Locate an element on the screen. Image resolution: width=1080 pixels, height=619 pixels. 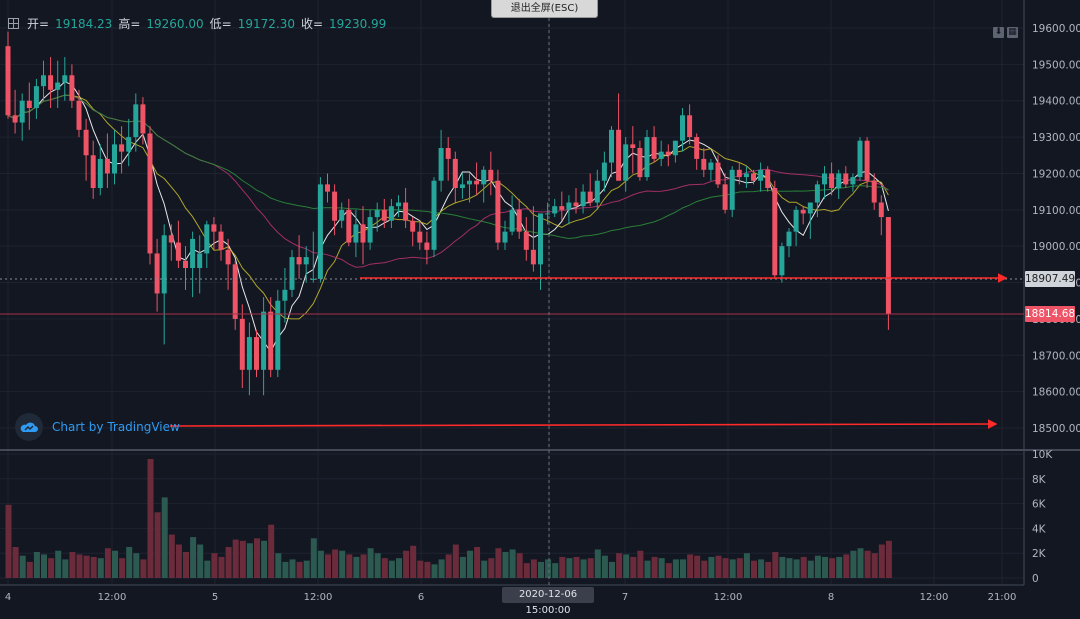
high-label: 高= is located at coordinates (129, 24).